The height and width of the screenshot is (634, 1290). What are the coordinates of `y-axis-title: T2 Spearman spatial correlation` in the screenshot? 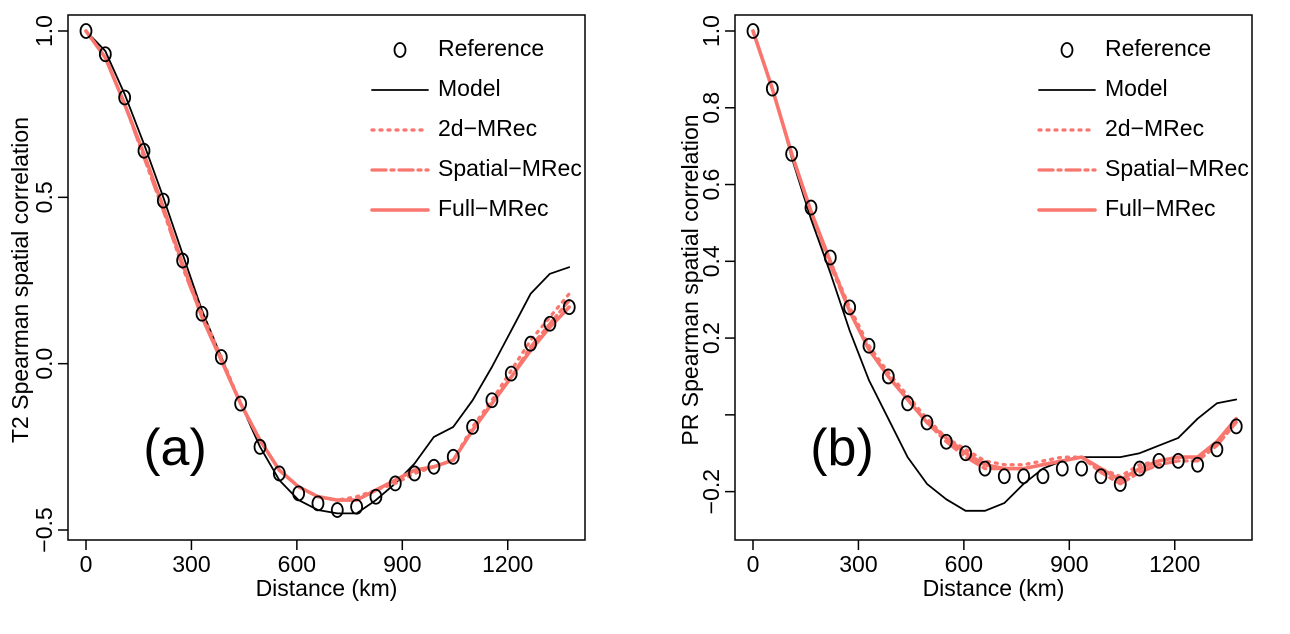 It's located at (20, 280).